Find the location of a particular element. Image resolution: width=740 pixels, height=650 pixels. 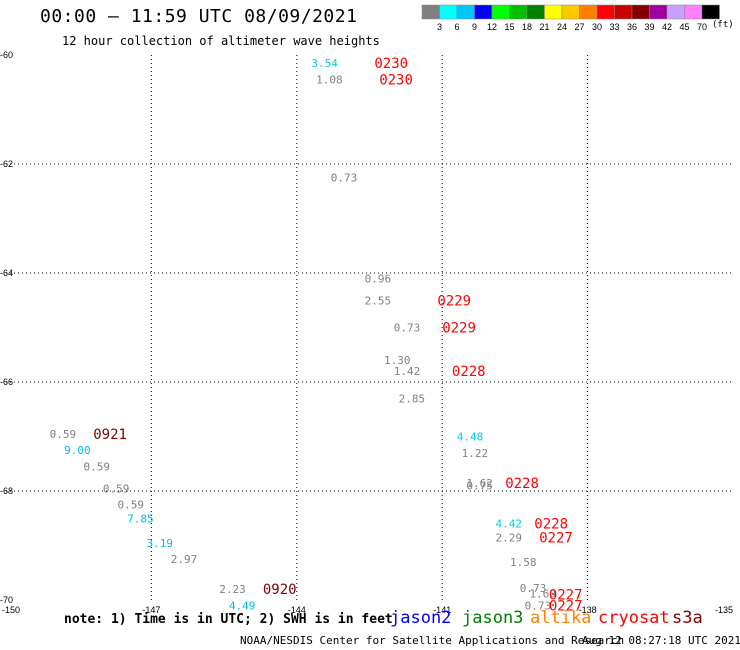

colorbar-tick-label: 27 is located at coordinates (579, 27).